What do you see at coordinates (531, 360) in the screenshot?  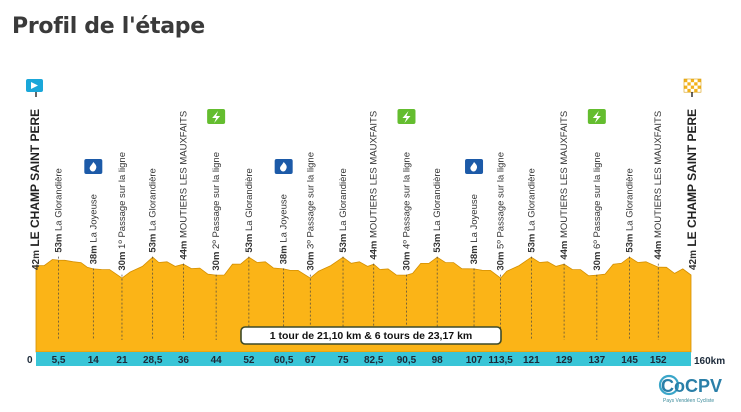 I see `tick-label: 121` at bounding box center [531, 360].